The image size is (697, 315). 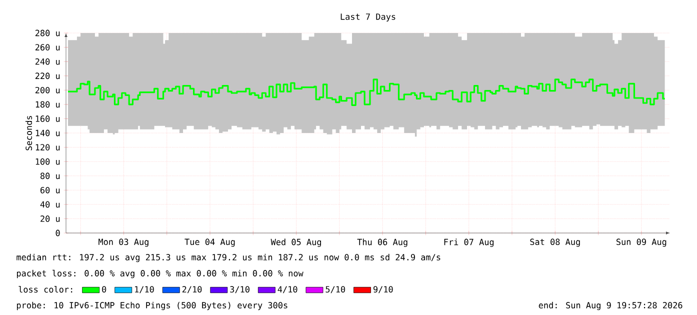 I want to click on x-tick-label: Sat 08 Aug, so click(x=555, y=242).